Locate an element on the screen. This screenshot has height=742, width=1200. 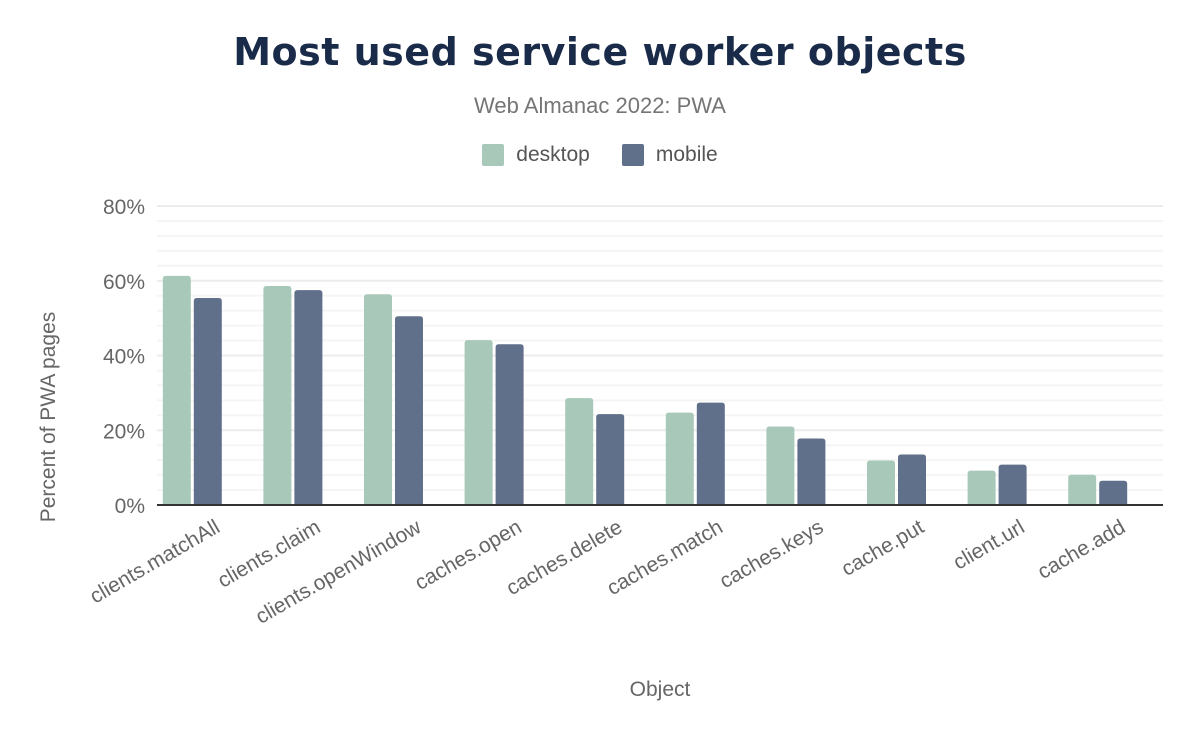
x-tick-label: cache.put is located at coordinates (883, 548).